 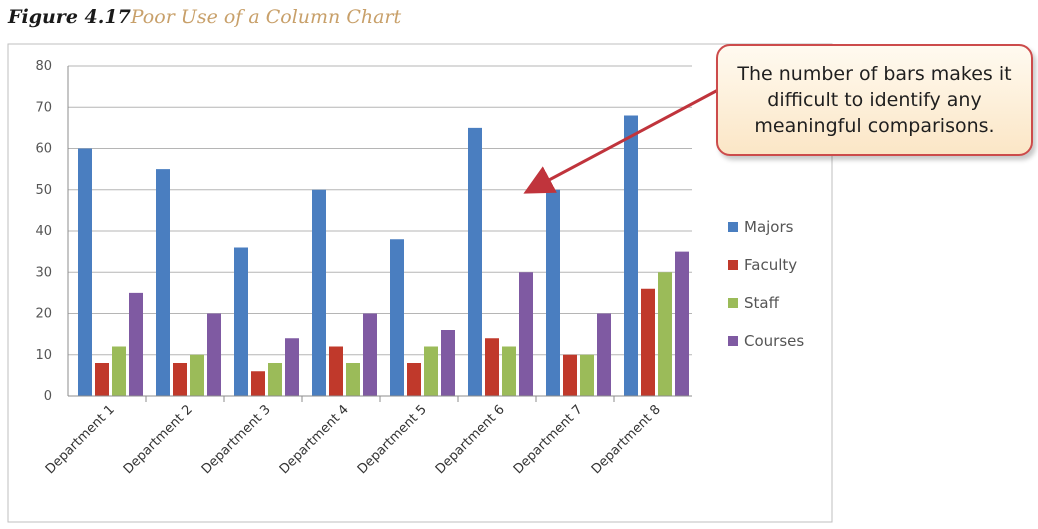 What do you see at coordinates (43, 66) in the screenshot?
I see `y-tick-label: 80` at bounding box center [43, 66].